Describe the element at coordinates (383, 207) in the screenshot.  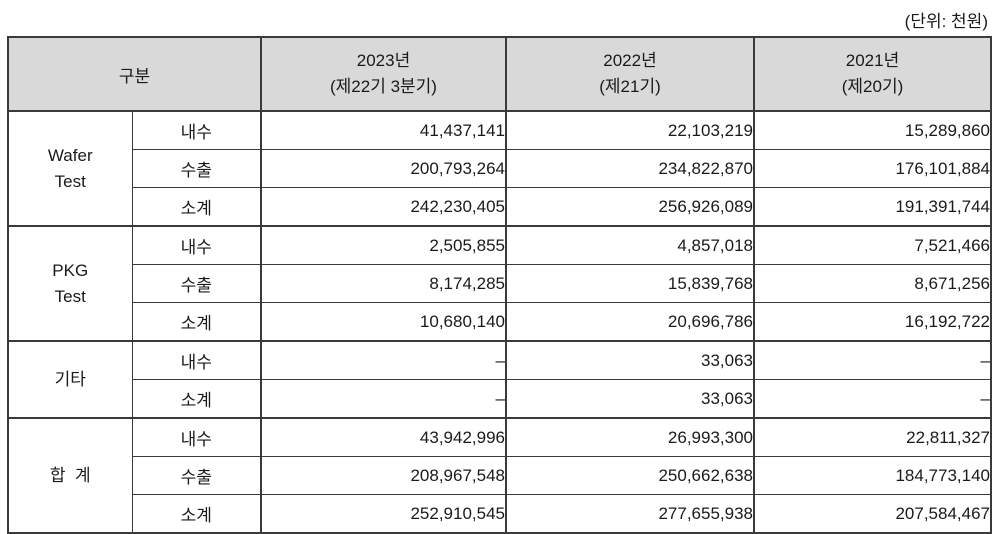
I see `value-cell: 242,230,405` at that location.